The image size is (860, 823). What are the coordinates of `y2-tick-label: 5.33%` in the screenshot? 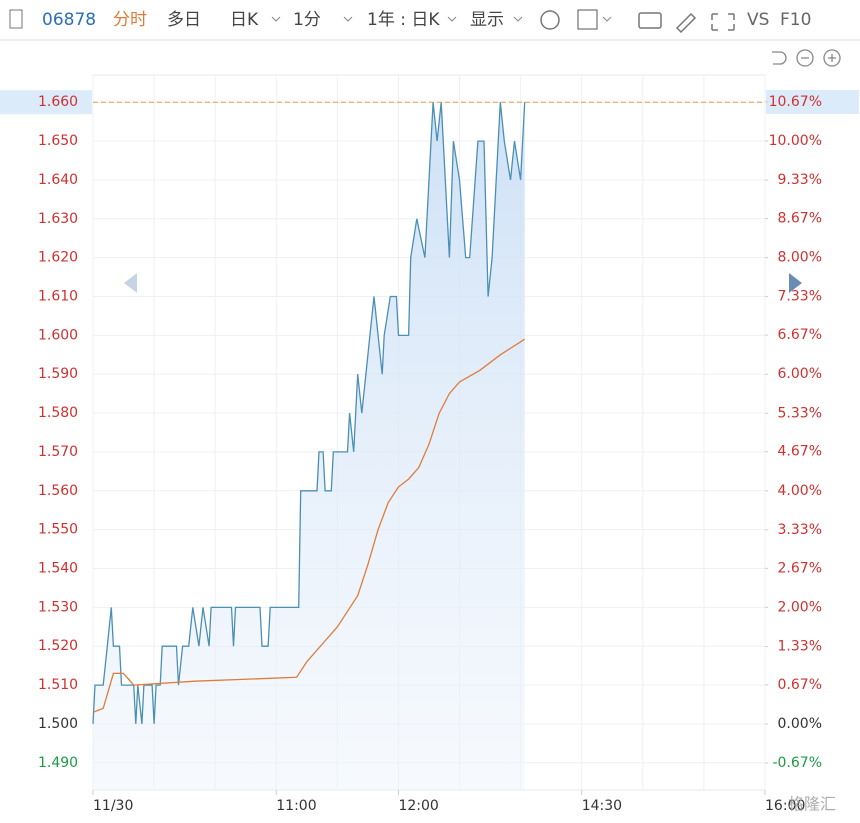 It's located at (800, 413).